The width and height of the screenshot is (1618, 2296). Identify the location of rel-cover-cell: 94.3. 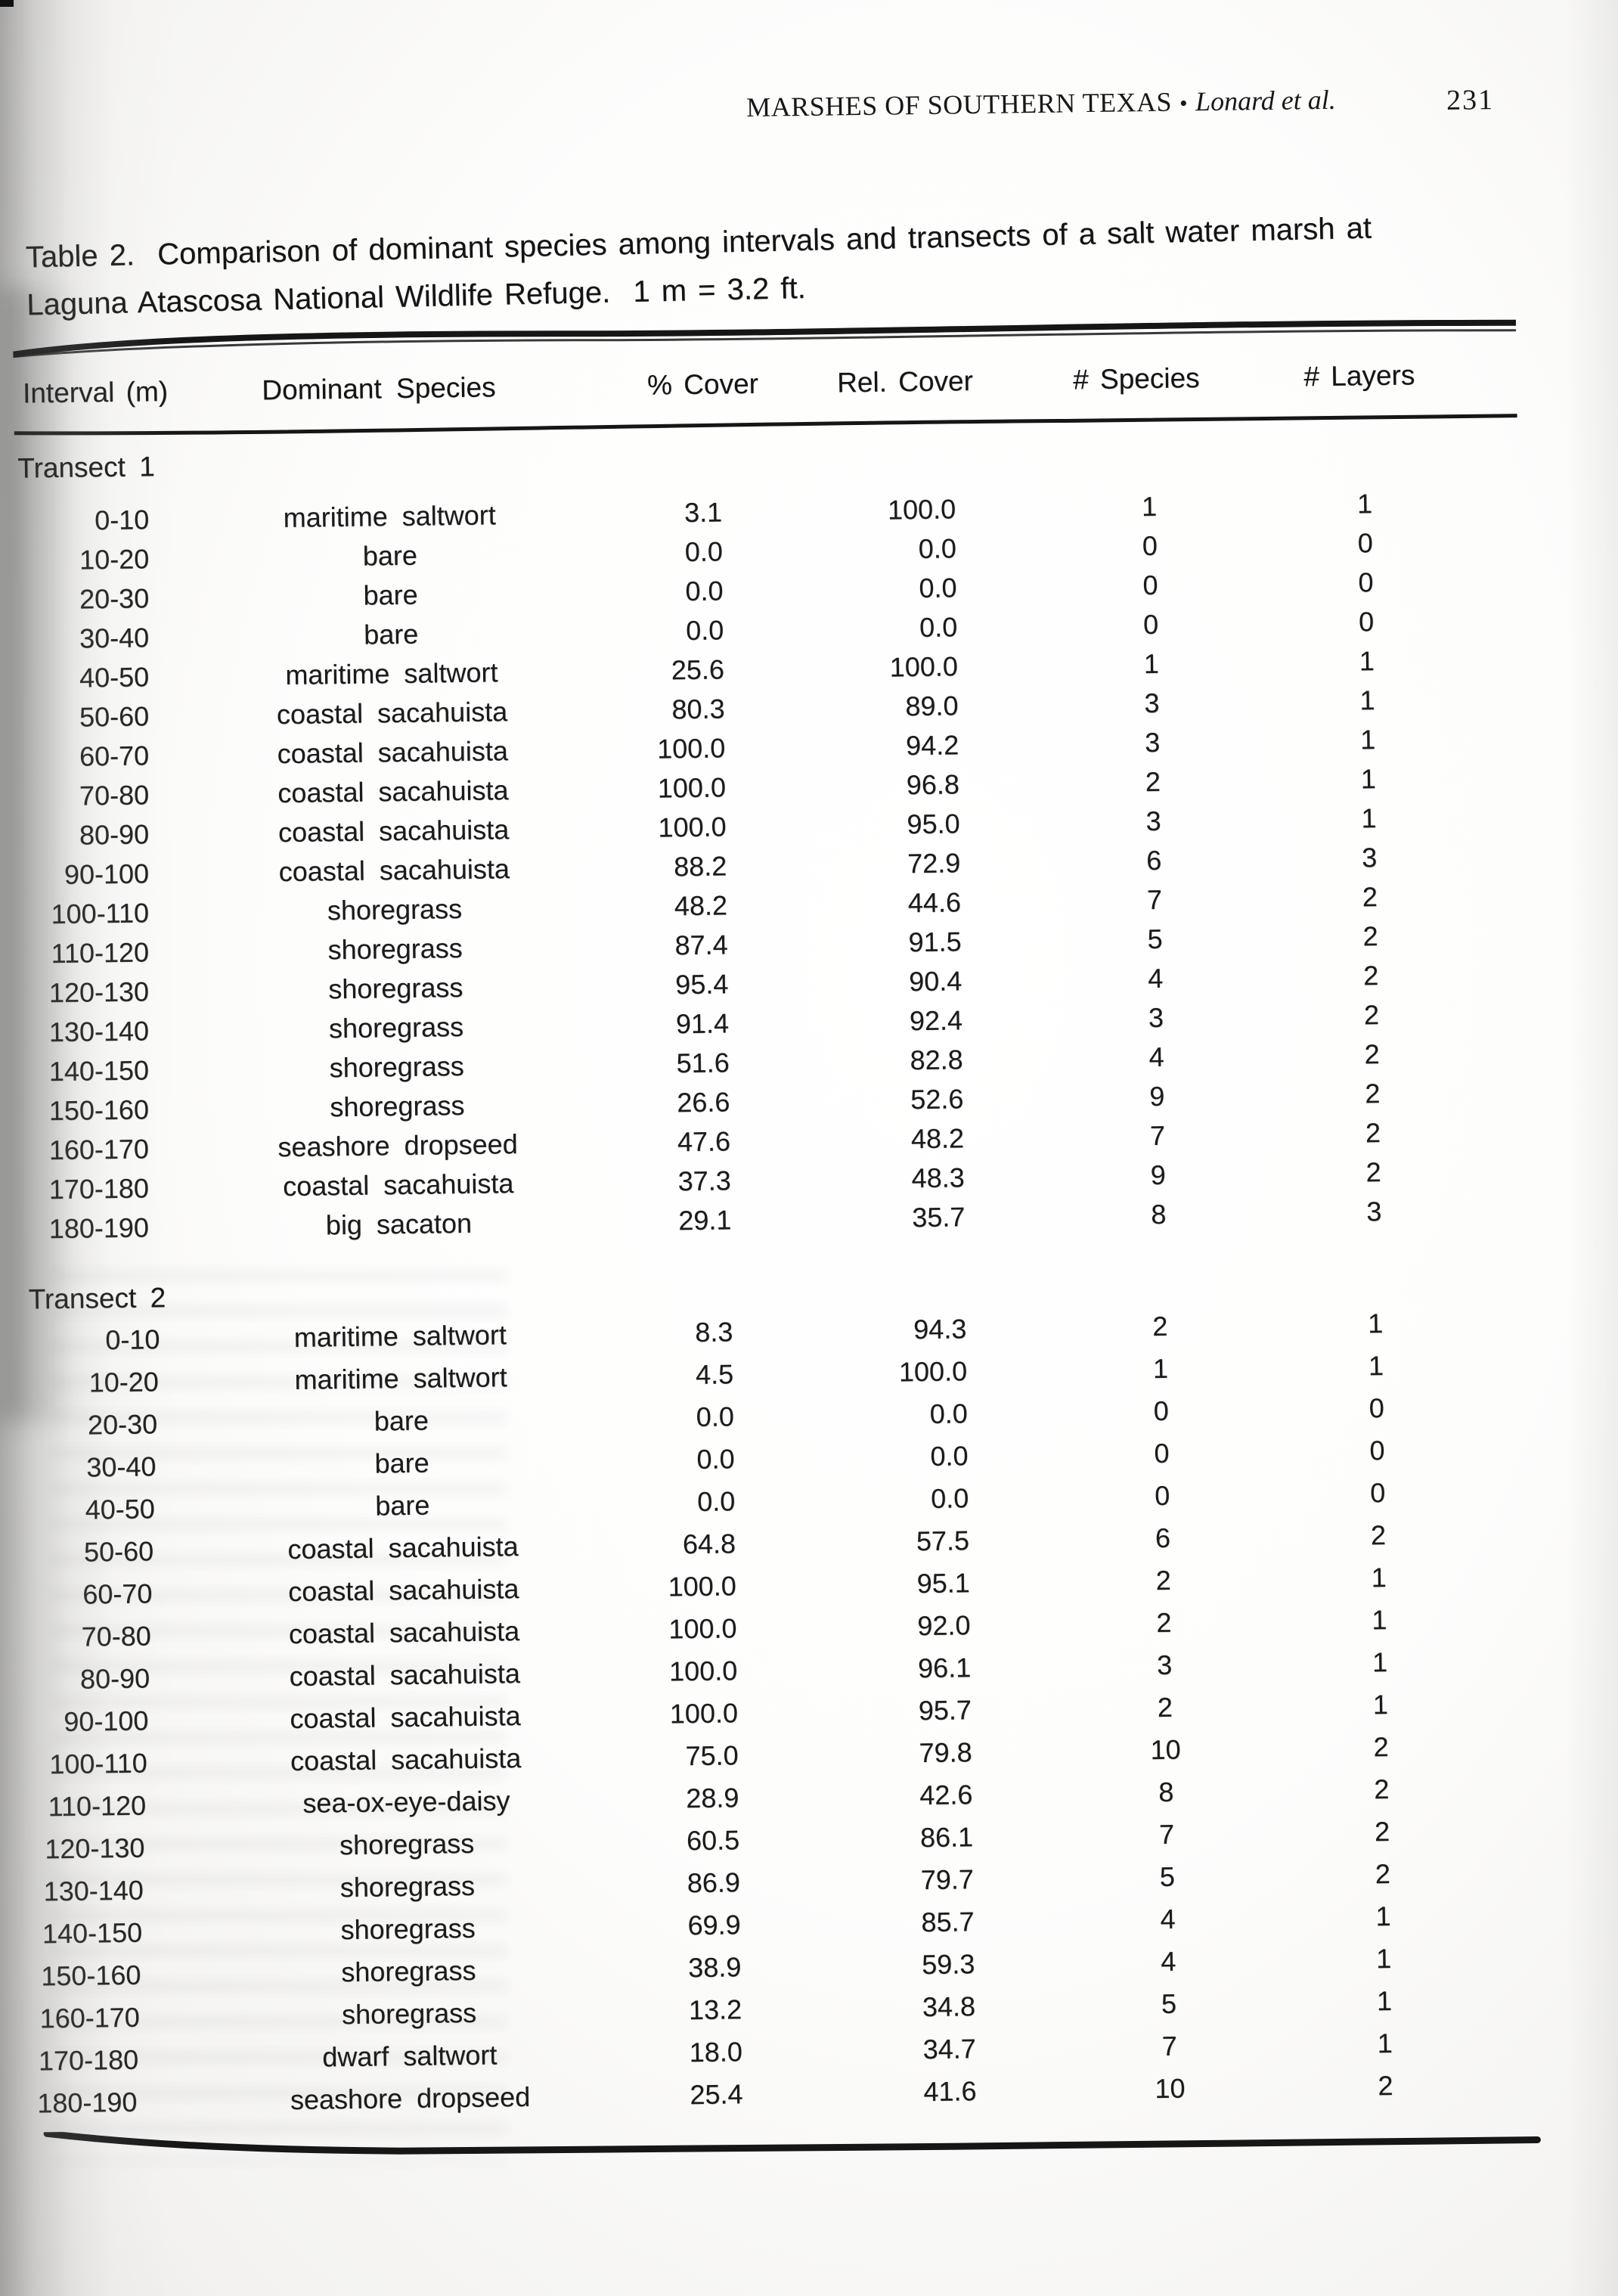
(940, 1329).